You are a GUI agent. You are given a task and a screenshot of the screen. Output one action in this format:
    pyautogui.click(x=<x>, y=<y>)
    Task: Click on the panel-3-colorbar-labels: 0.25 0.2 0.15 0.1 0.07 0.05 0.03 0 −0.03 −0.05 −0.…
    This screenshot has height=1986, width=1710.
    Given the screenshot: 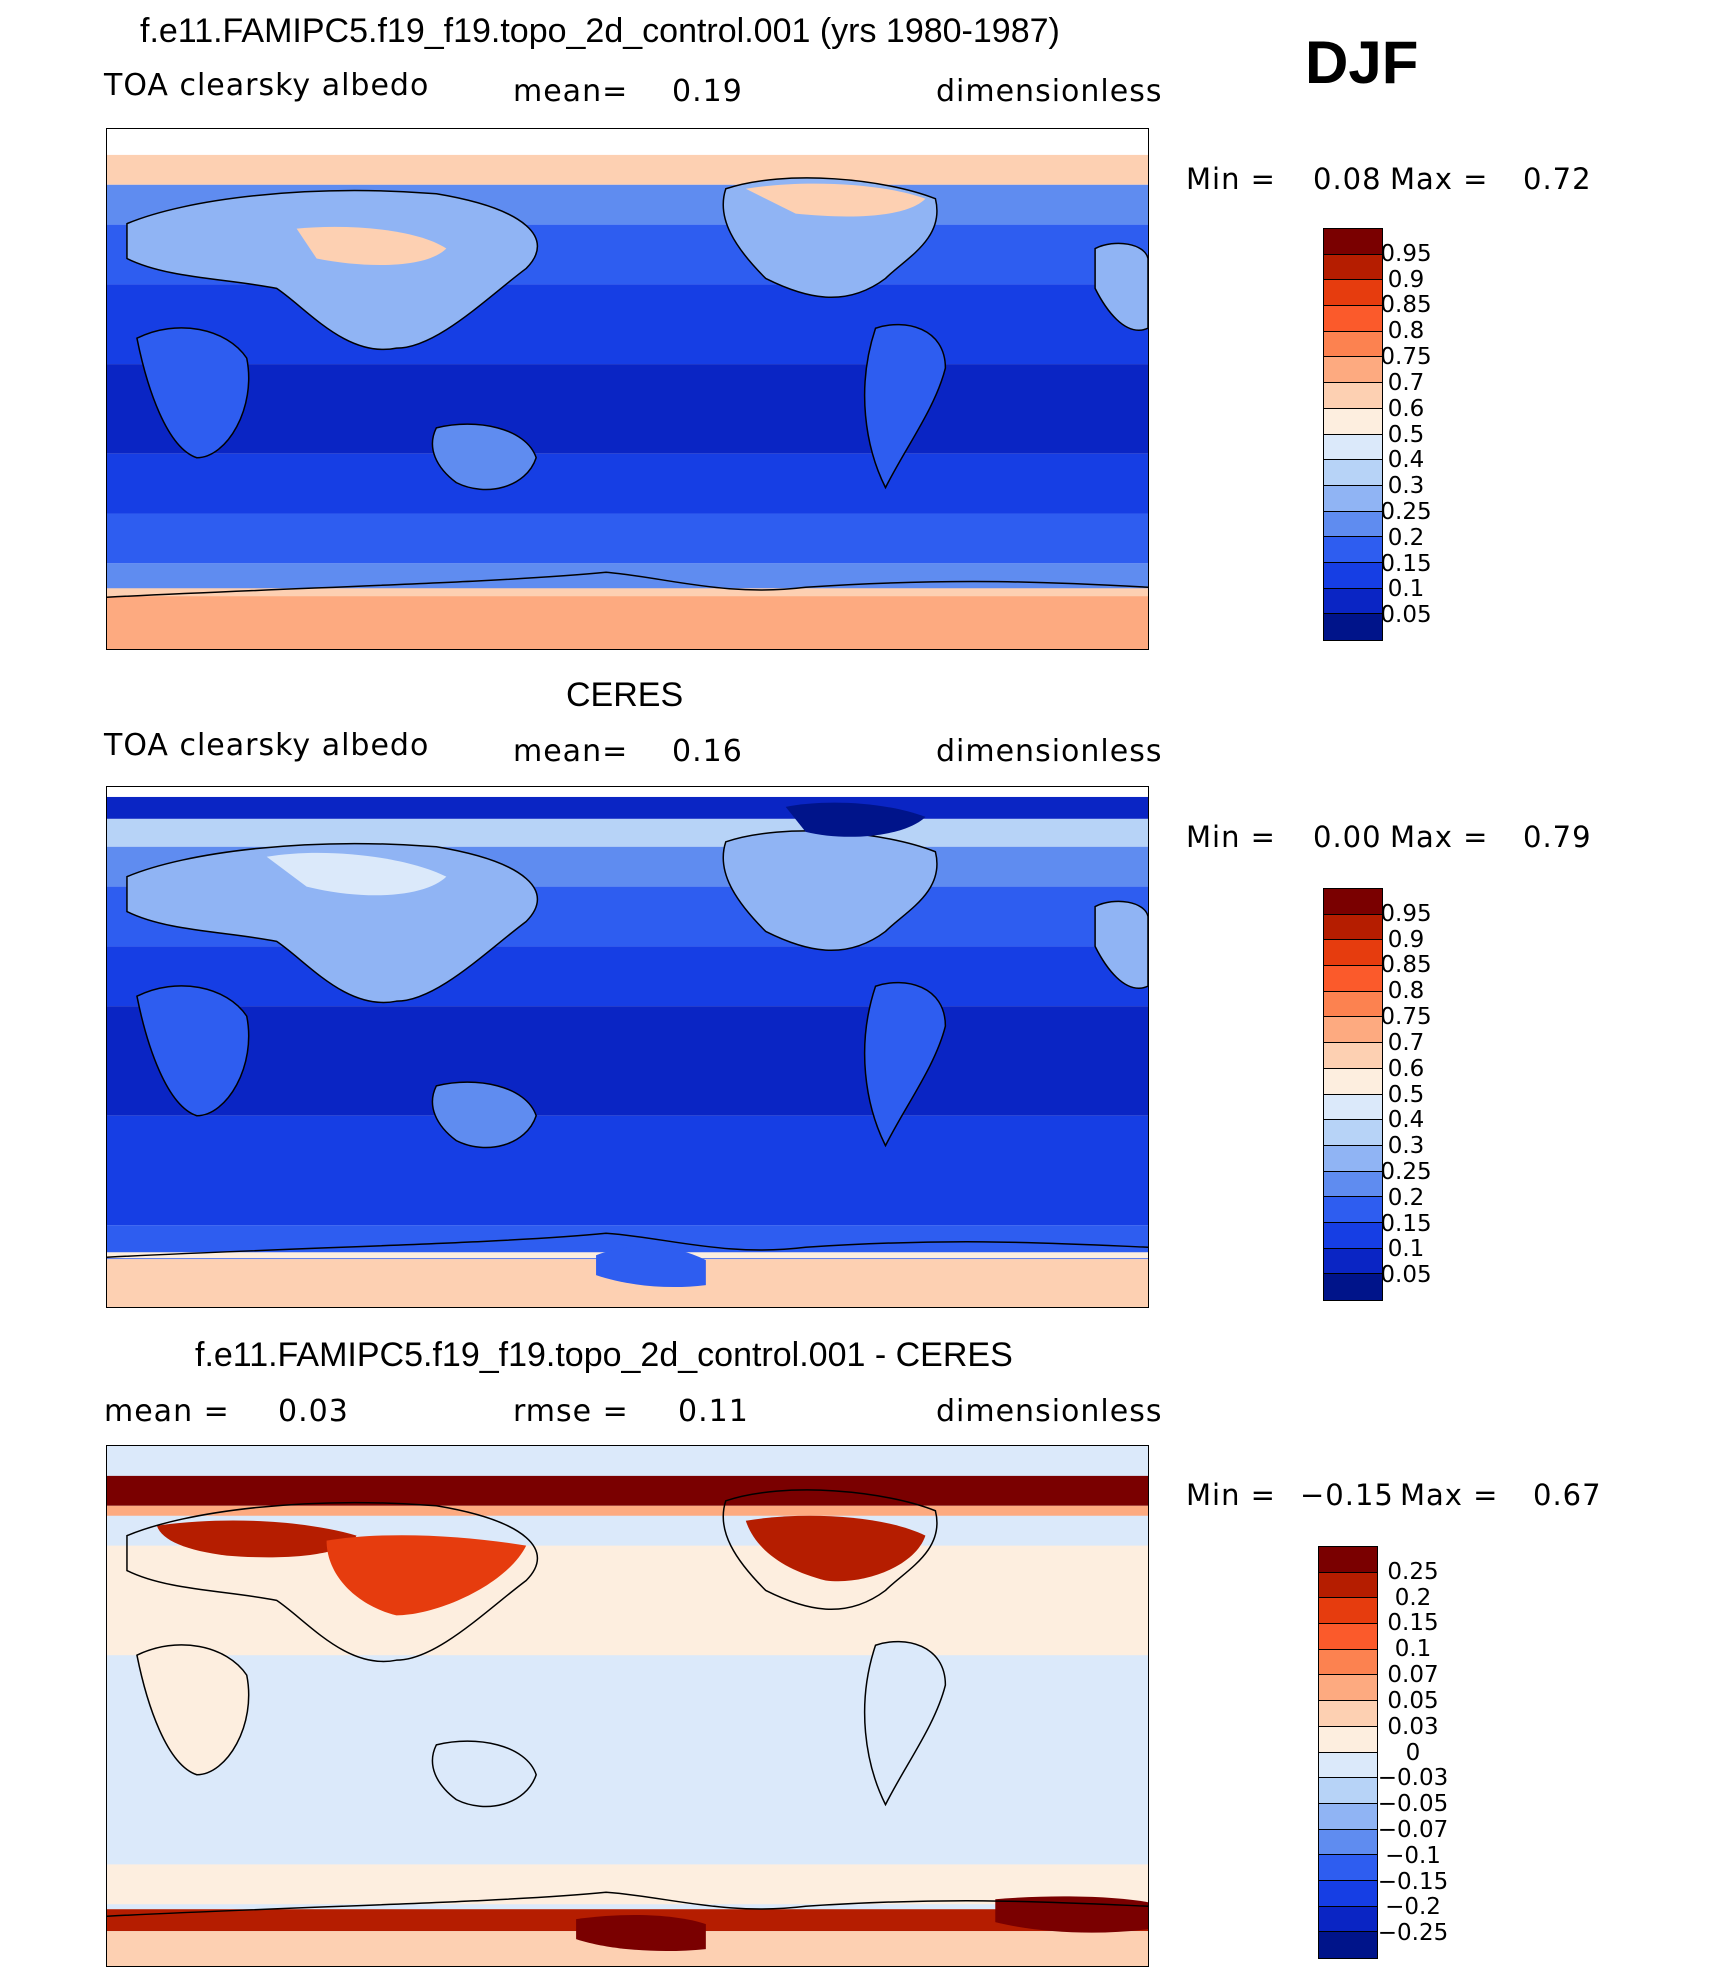 What is the action you would take?
    pyautogui.click(x=1425, y=1752)
    